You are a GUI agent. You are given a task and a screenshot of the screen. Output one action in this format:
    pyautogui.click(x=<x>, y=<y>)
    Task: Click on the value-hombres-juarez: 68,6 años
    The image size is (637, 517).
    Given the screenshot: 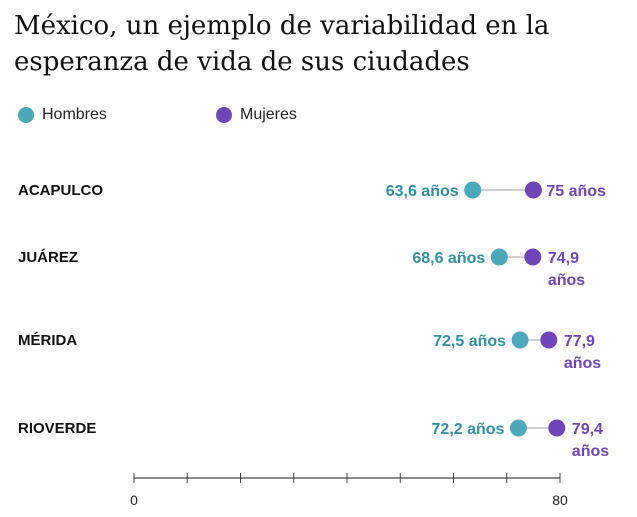 What is the action you would take?
    pyautogui.click(x=448, y=258)
    